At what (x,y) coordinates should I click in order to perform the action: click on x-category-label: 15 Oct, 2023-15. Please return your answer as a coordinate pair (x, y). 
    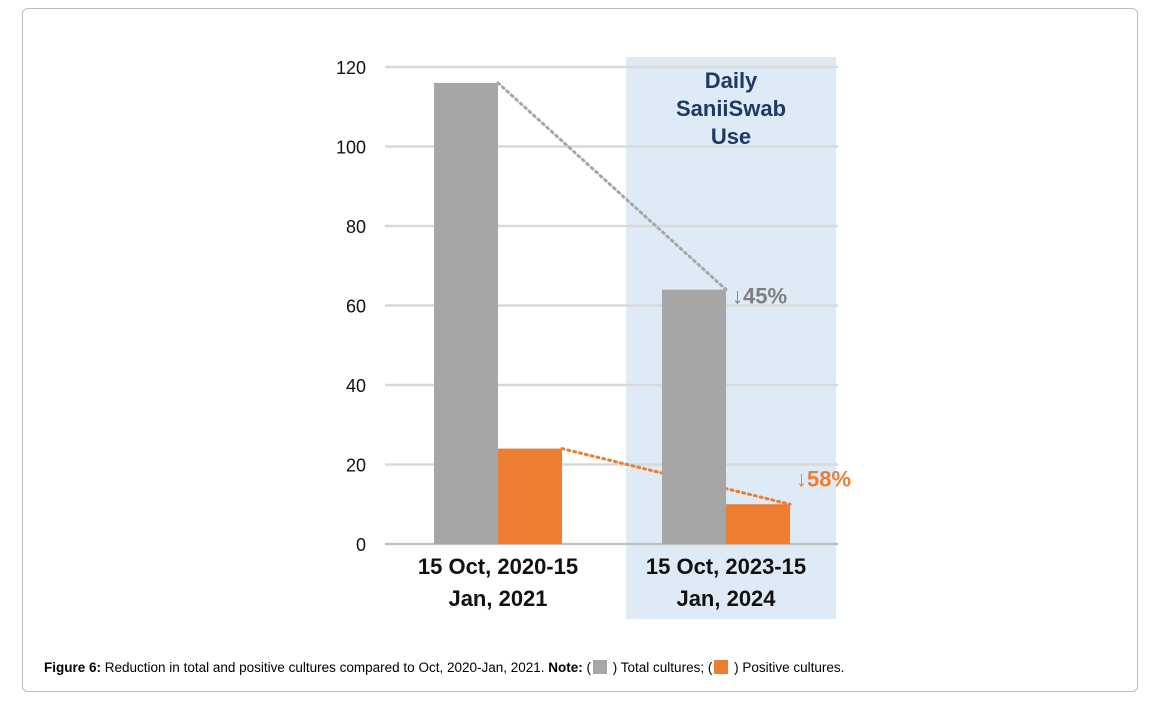
    Looking at the image, I should click on (726, 566).